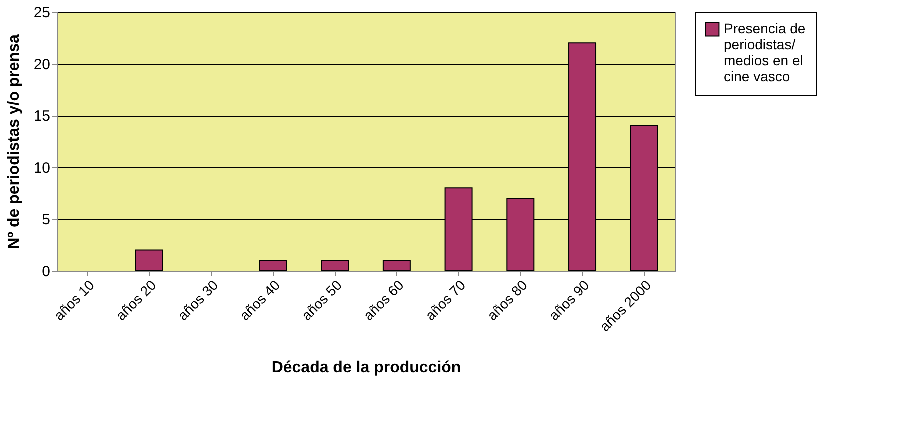 Image resolution: width=908 pixels, height=423 pixels. I want to click on y-tick-label: 20, so click(42, 65).